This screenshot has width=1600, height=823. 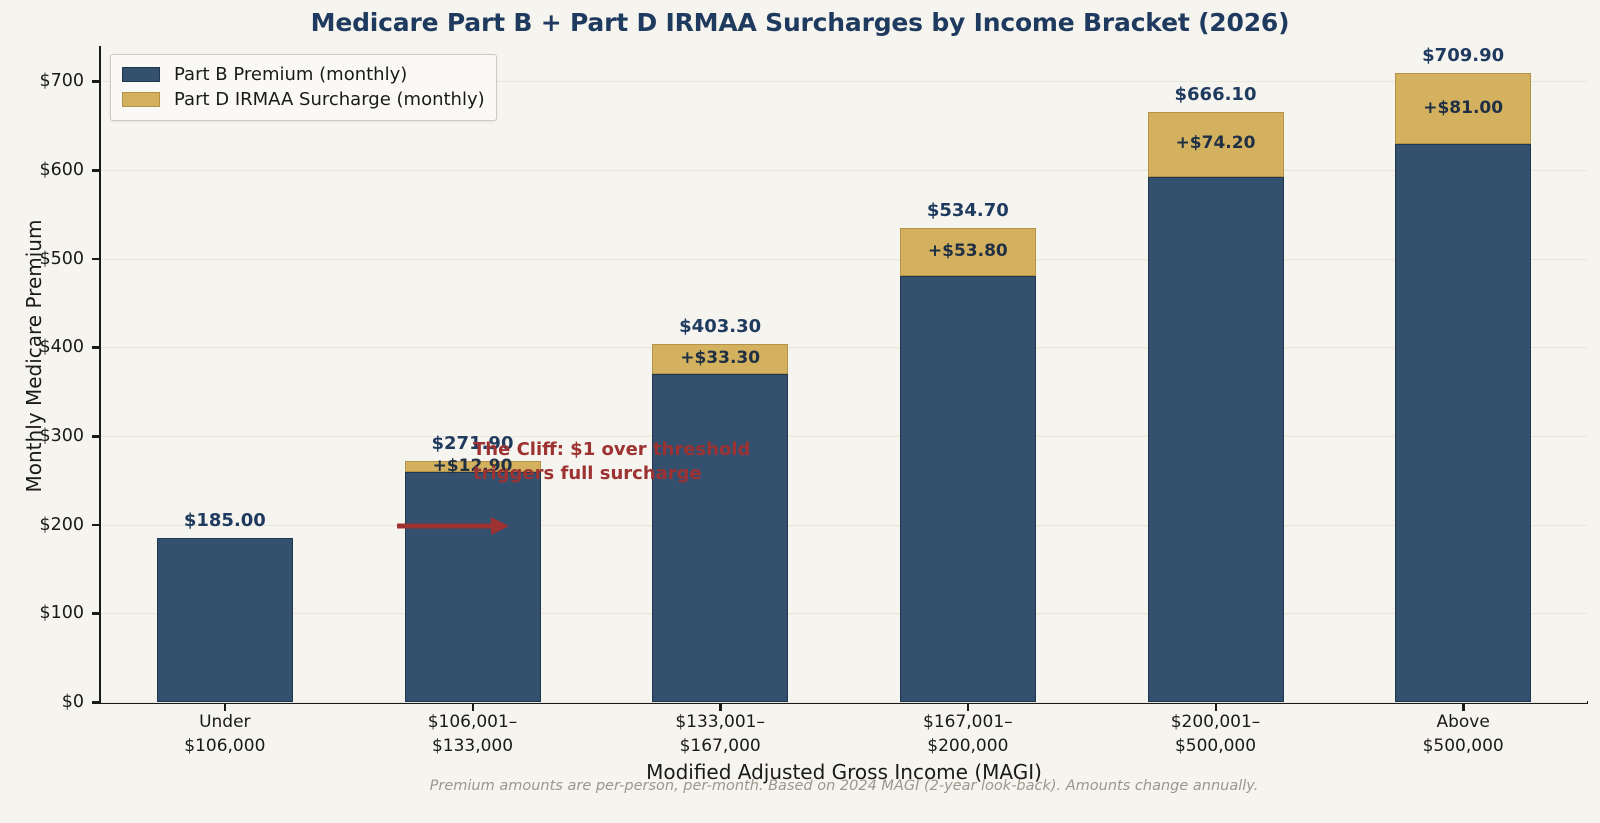 I want to click on x-tick-label: $106,001– $133,000, so click(x=473, y=734).